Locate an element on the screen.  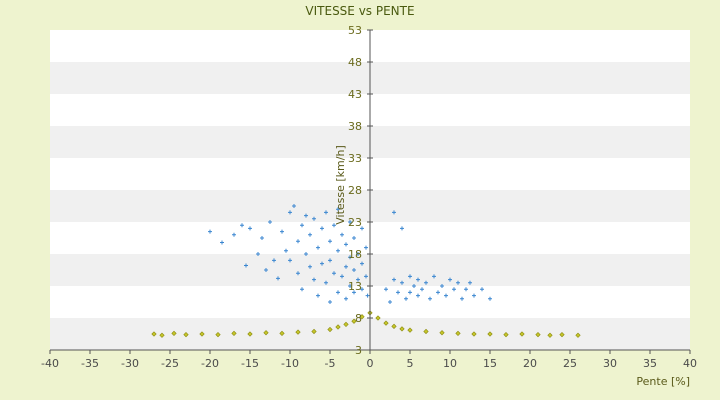
y-tick-label: 23 is located at coordinates (355, 222).